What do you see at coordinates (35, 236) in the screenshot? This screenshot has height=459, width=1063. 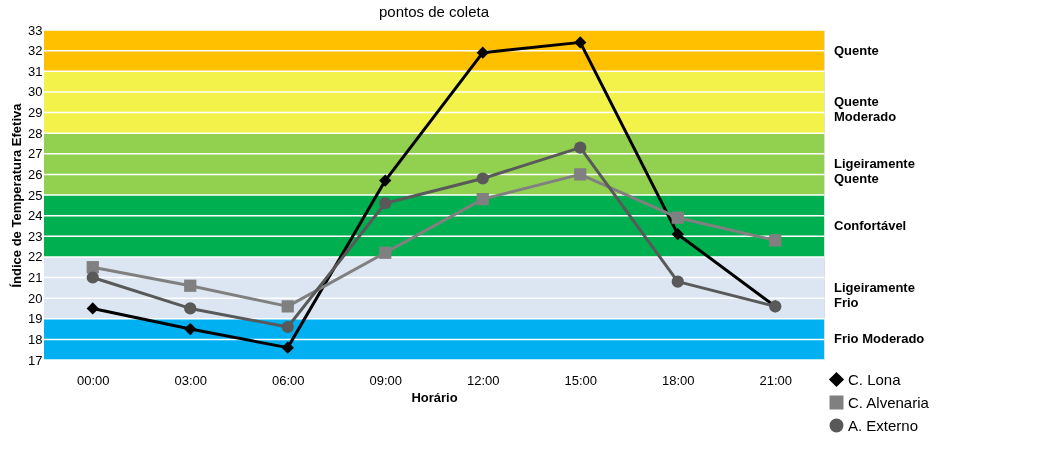 I see `y-tick-label: 23` at bounding box center [35, 236].